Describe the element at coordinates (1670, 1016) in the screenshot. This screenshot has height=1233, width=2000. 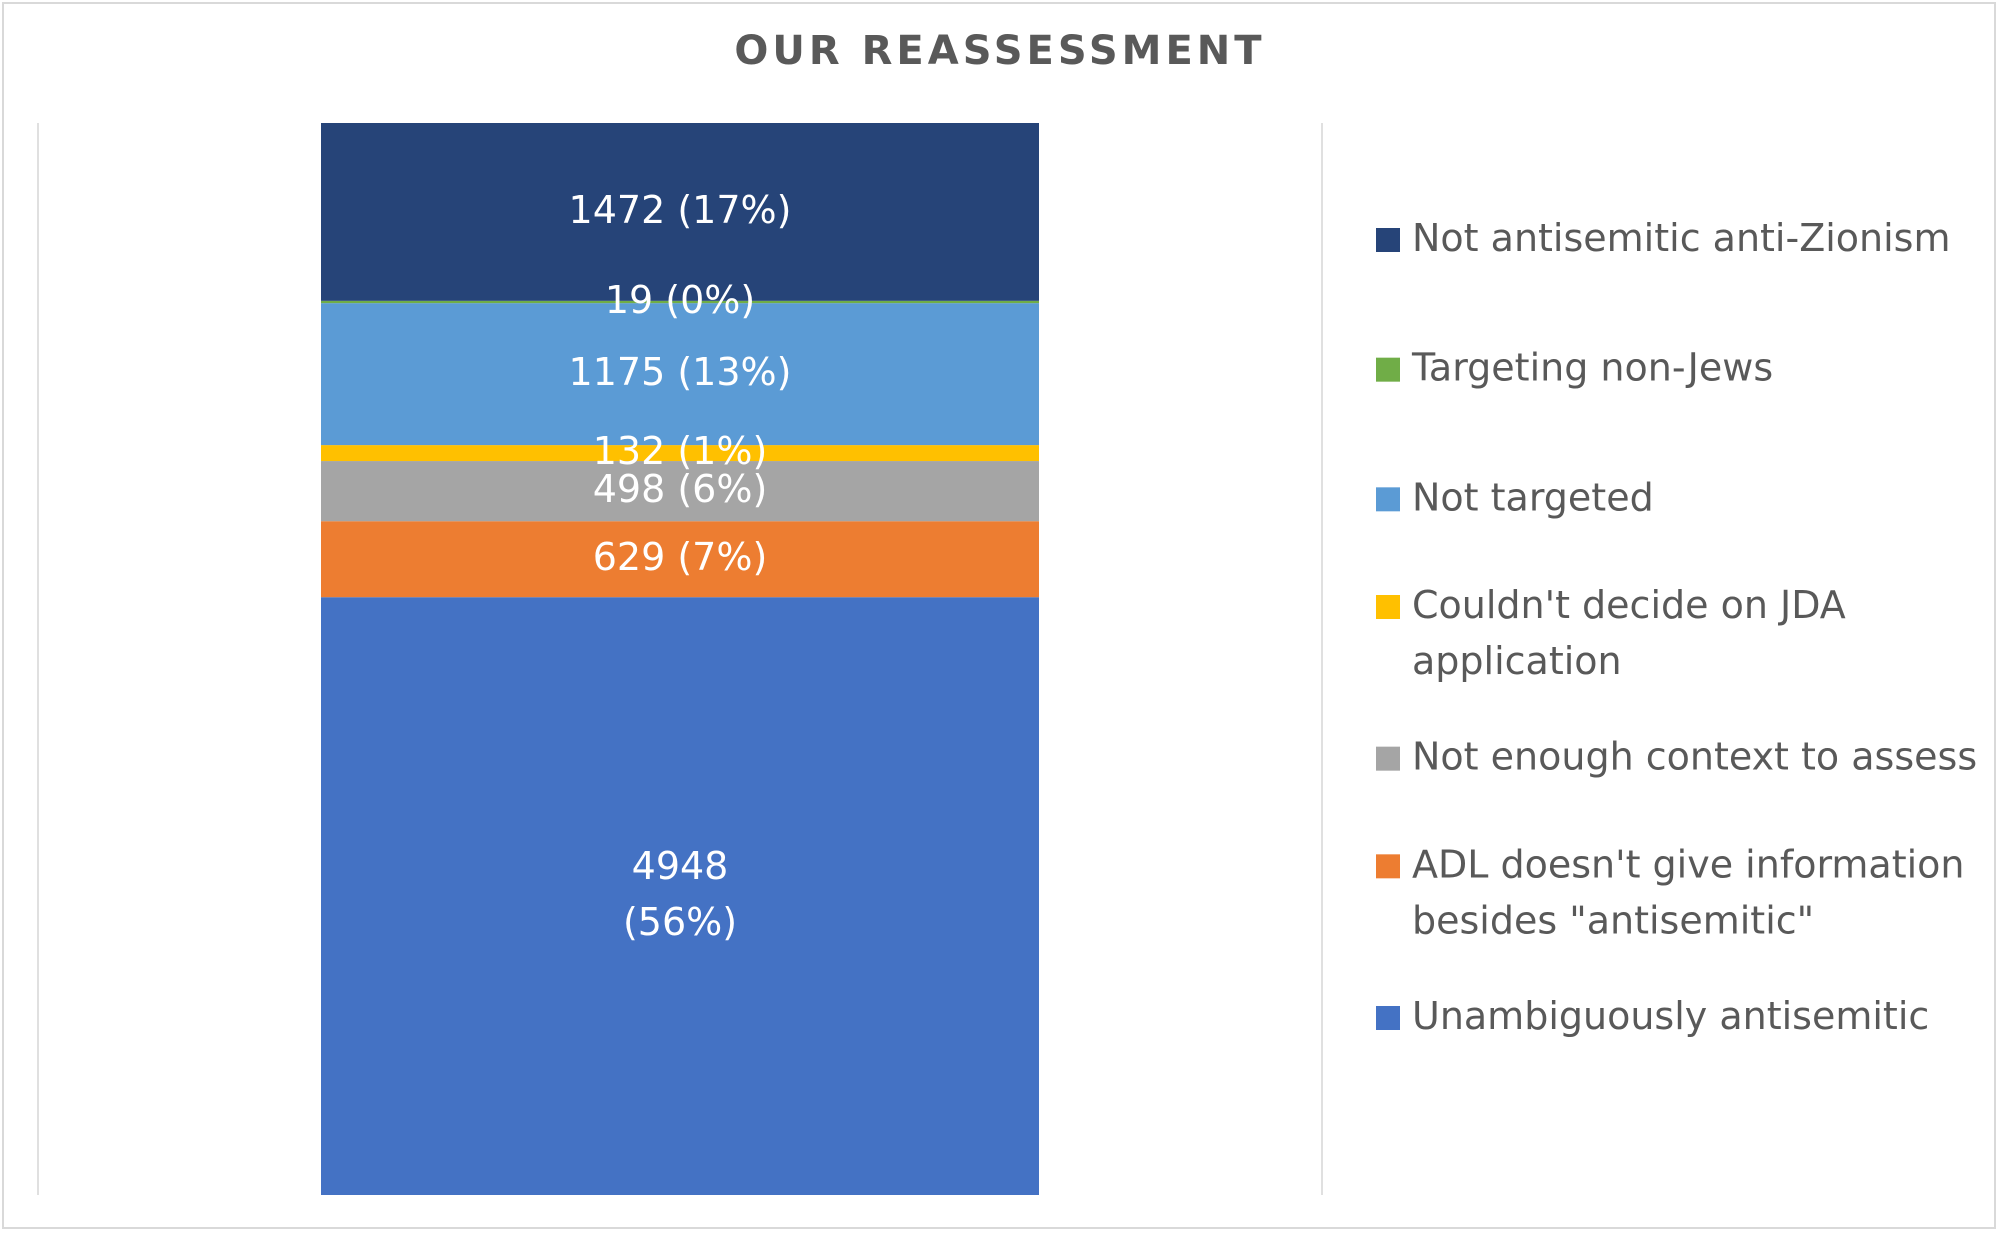
I see `legend-label: Unambiguously antisemitic` at that location.